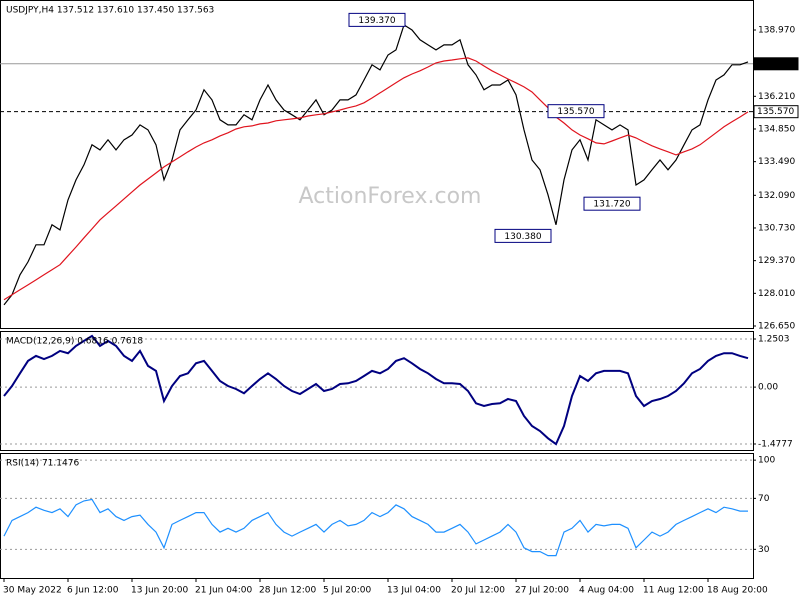 The height and width of the screenshot is (600, 800). Describe the element at coordinates (776, 162) in the screenshot. I see `y-tick-label: 133.490` at that location.